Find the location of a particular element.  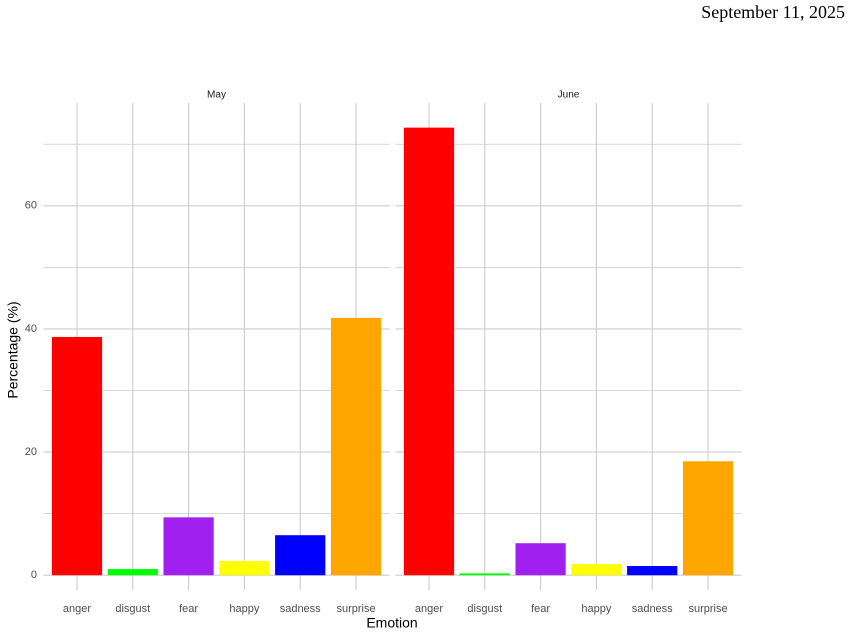

y-tick-label: 60 is located at coordinates (31, 206).